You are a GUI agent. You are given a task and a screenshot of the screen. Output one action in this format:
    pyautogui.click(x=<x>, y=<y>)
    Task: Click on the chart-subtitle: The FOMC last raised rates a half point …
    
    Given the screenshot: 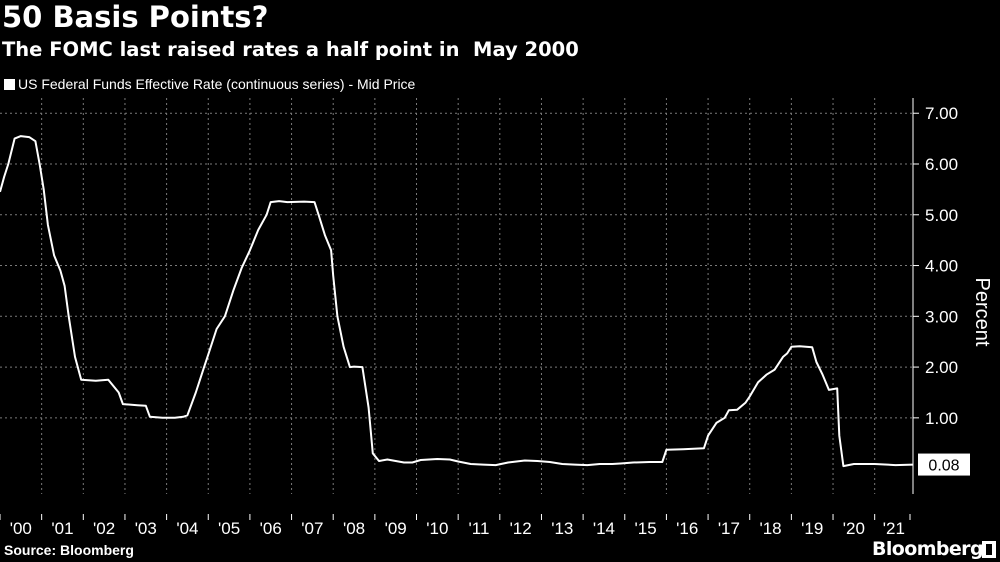 What is the action you would take?
    pyautogui.click(x=290, y=49)
    